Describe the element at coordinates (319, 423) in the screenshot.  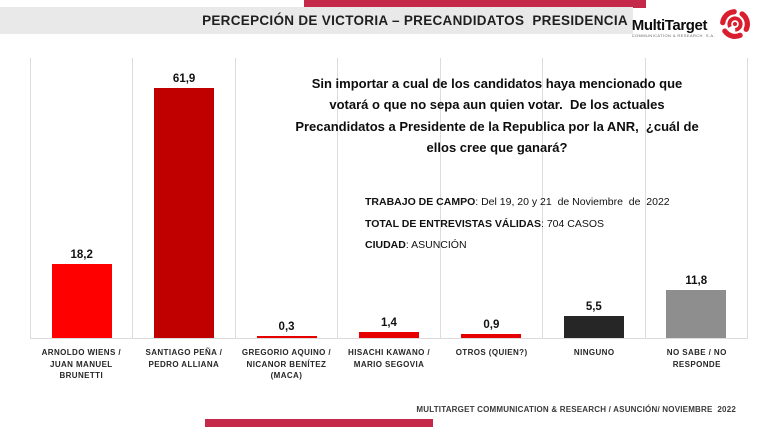
I see `bottom-accent-bar` at that location.